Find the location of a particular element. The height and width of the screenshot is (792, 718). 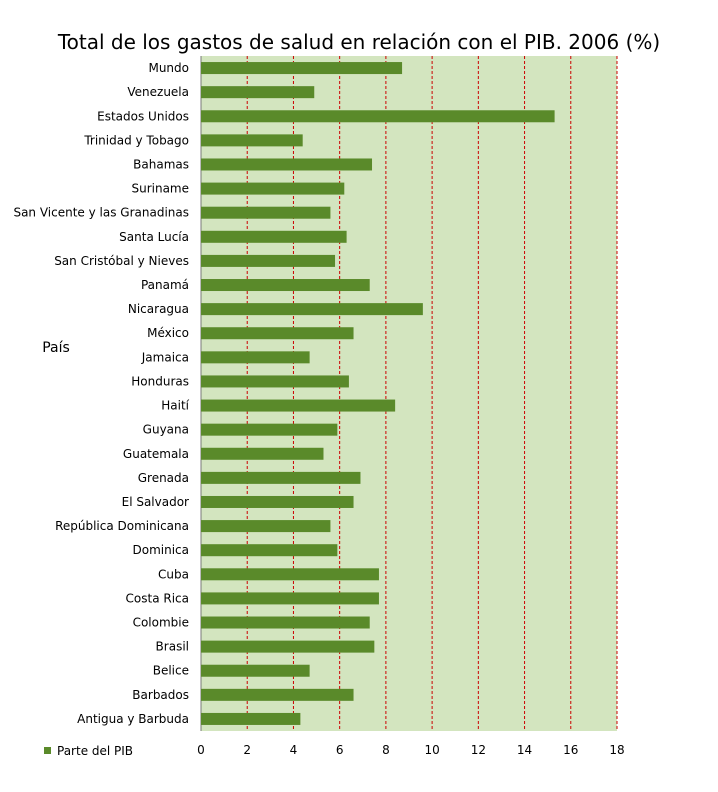

category-label: Jamaica is located at coordinates (165, 357).